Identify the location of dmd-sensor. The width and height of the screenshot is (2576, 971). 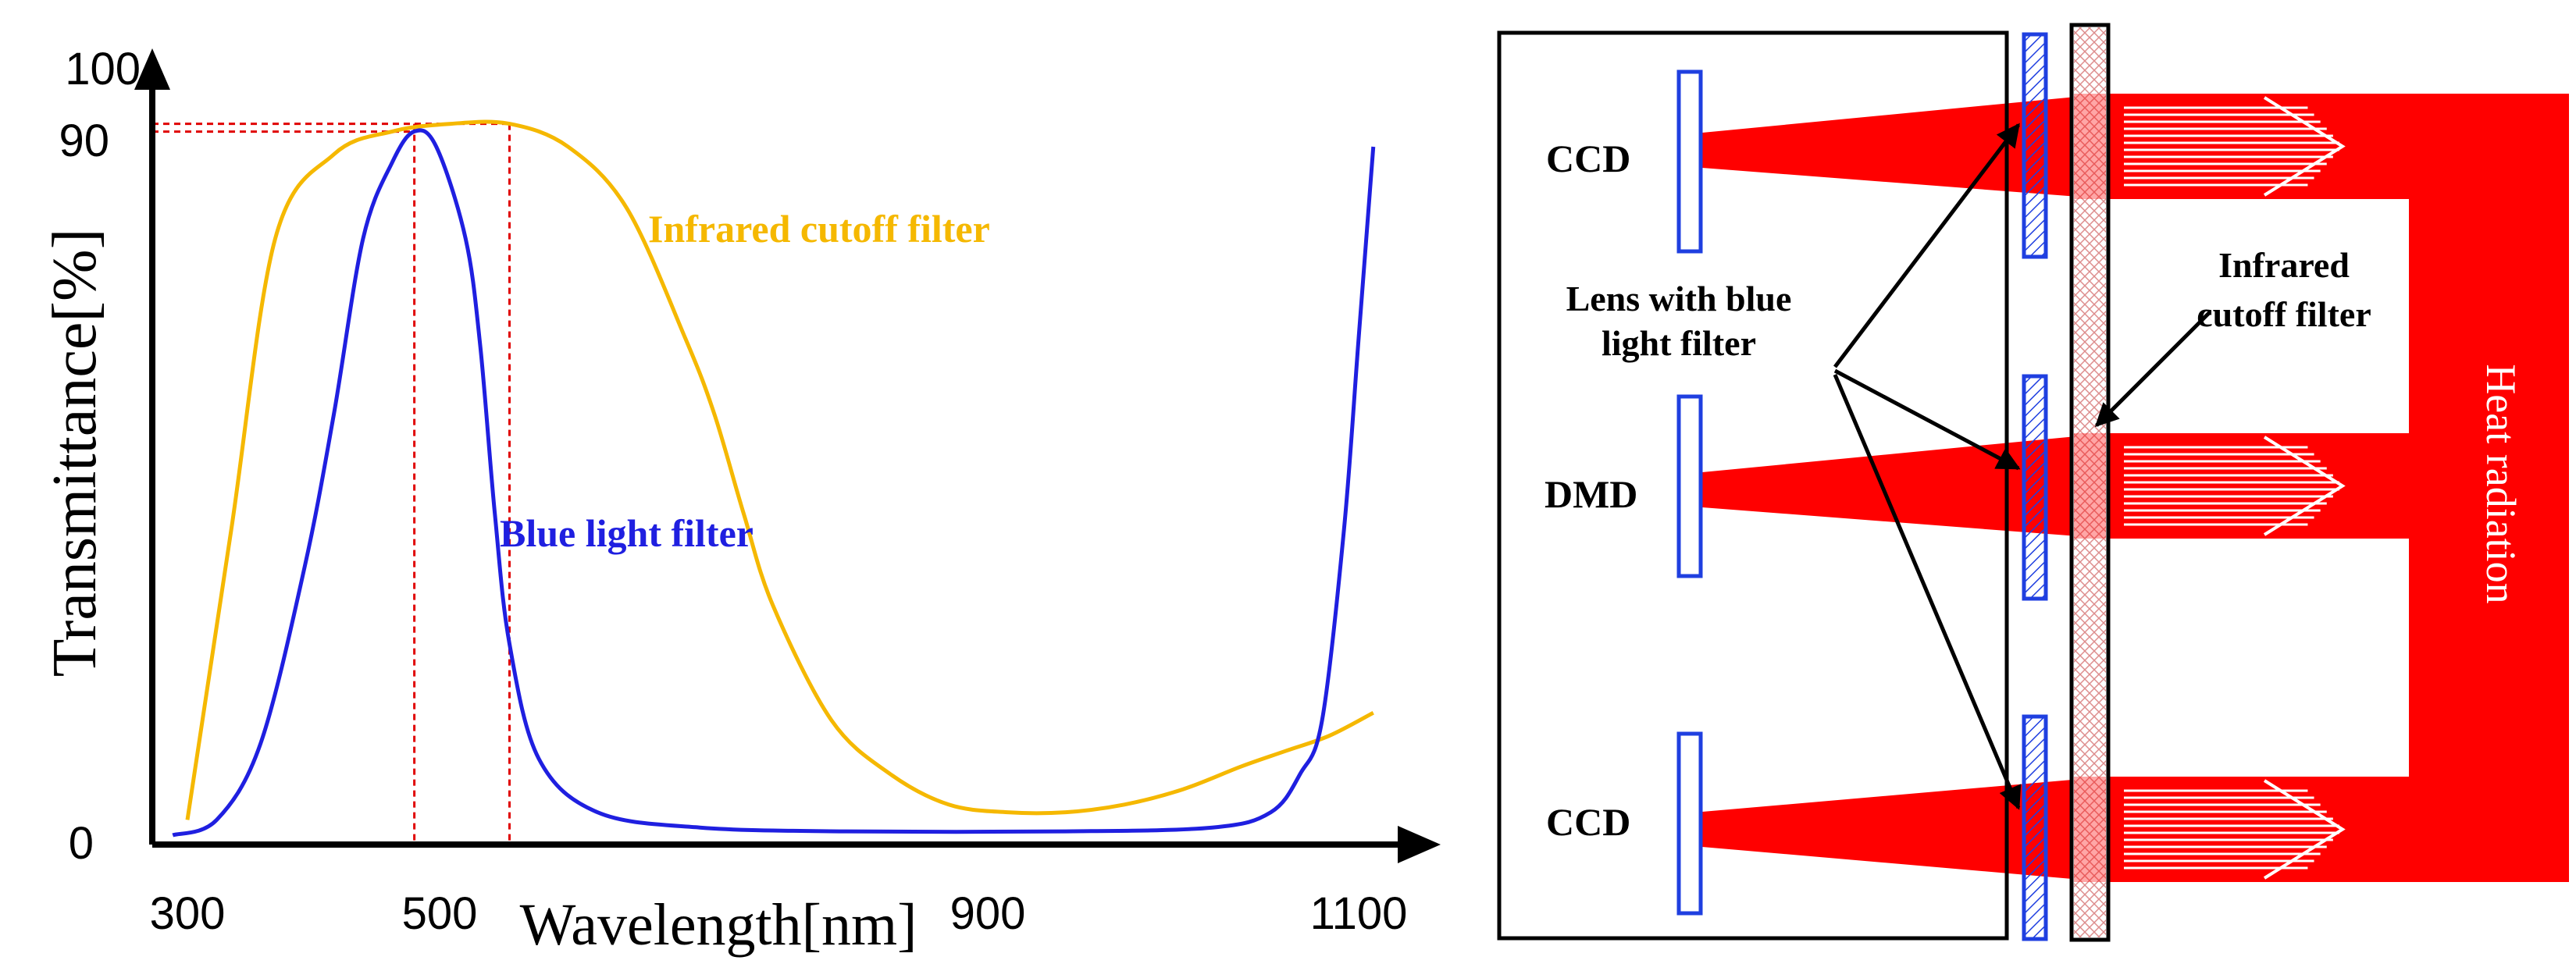
(1689, 486).